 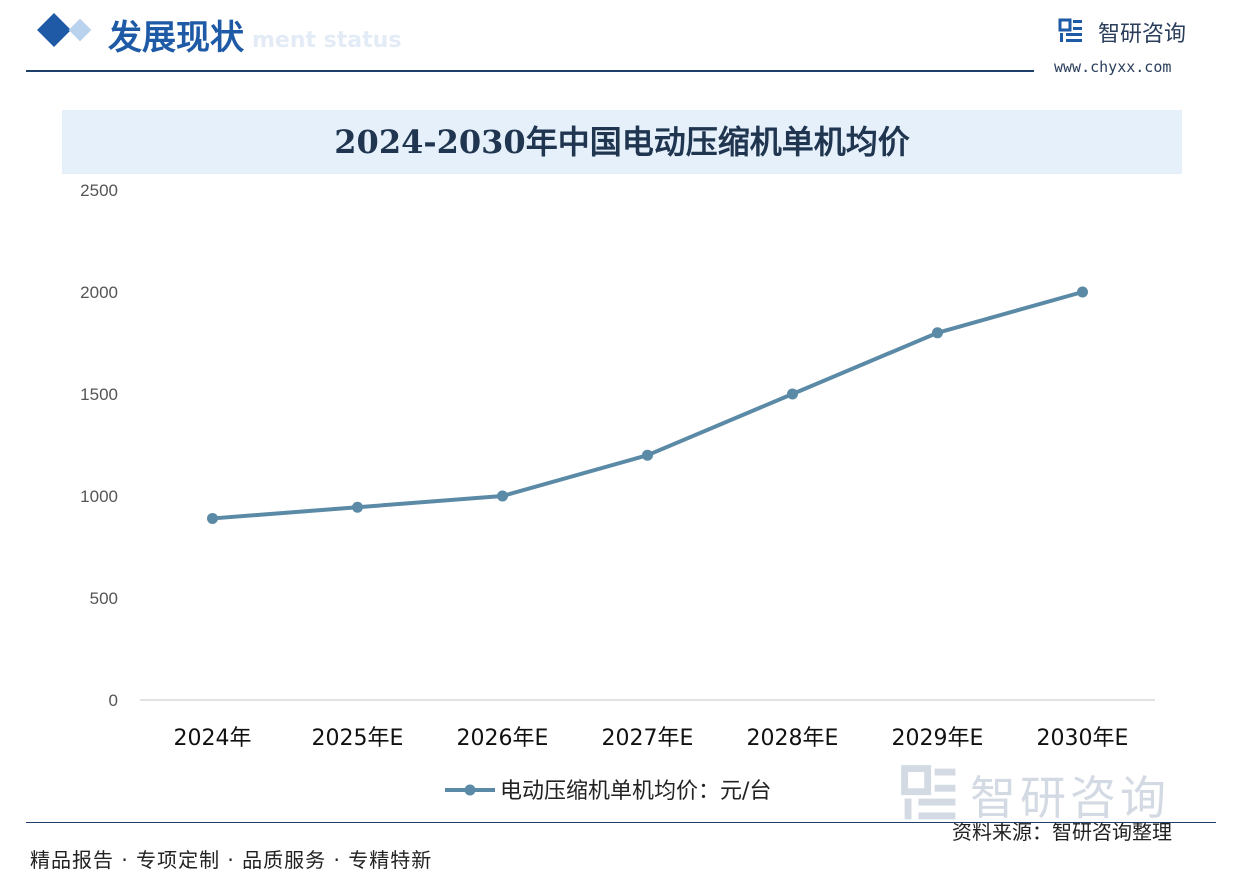 I want to click on legend-label: 电动压缩机单机均价：元/台, so click(x=635, y=791).